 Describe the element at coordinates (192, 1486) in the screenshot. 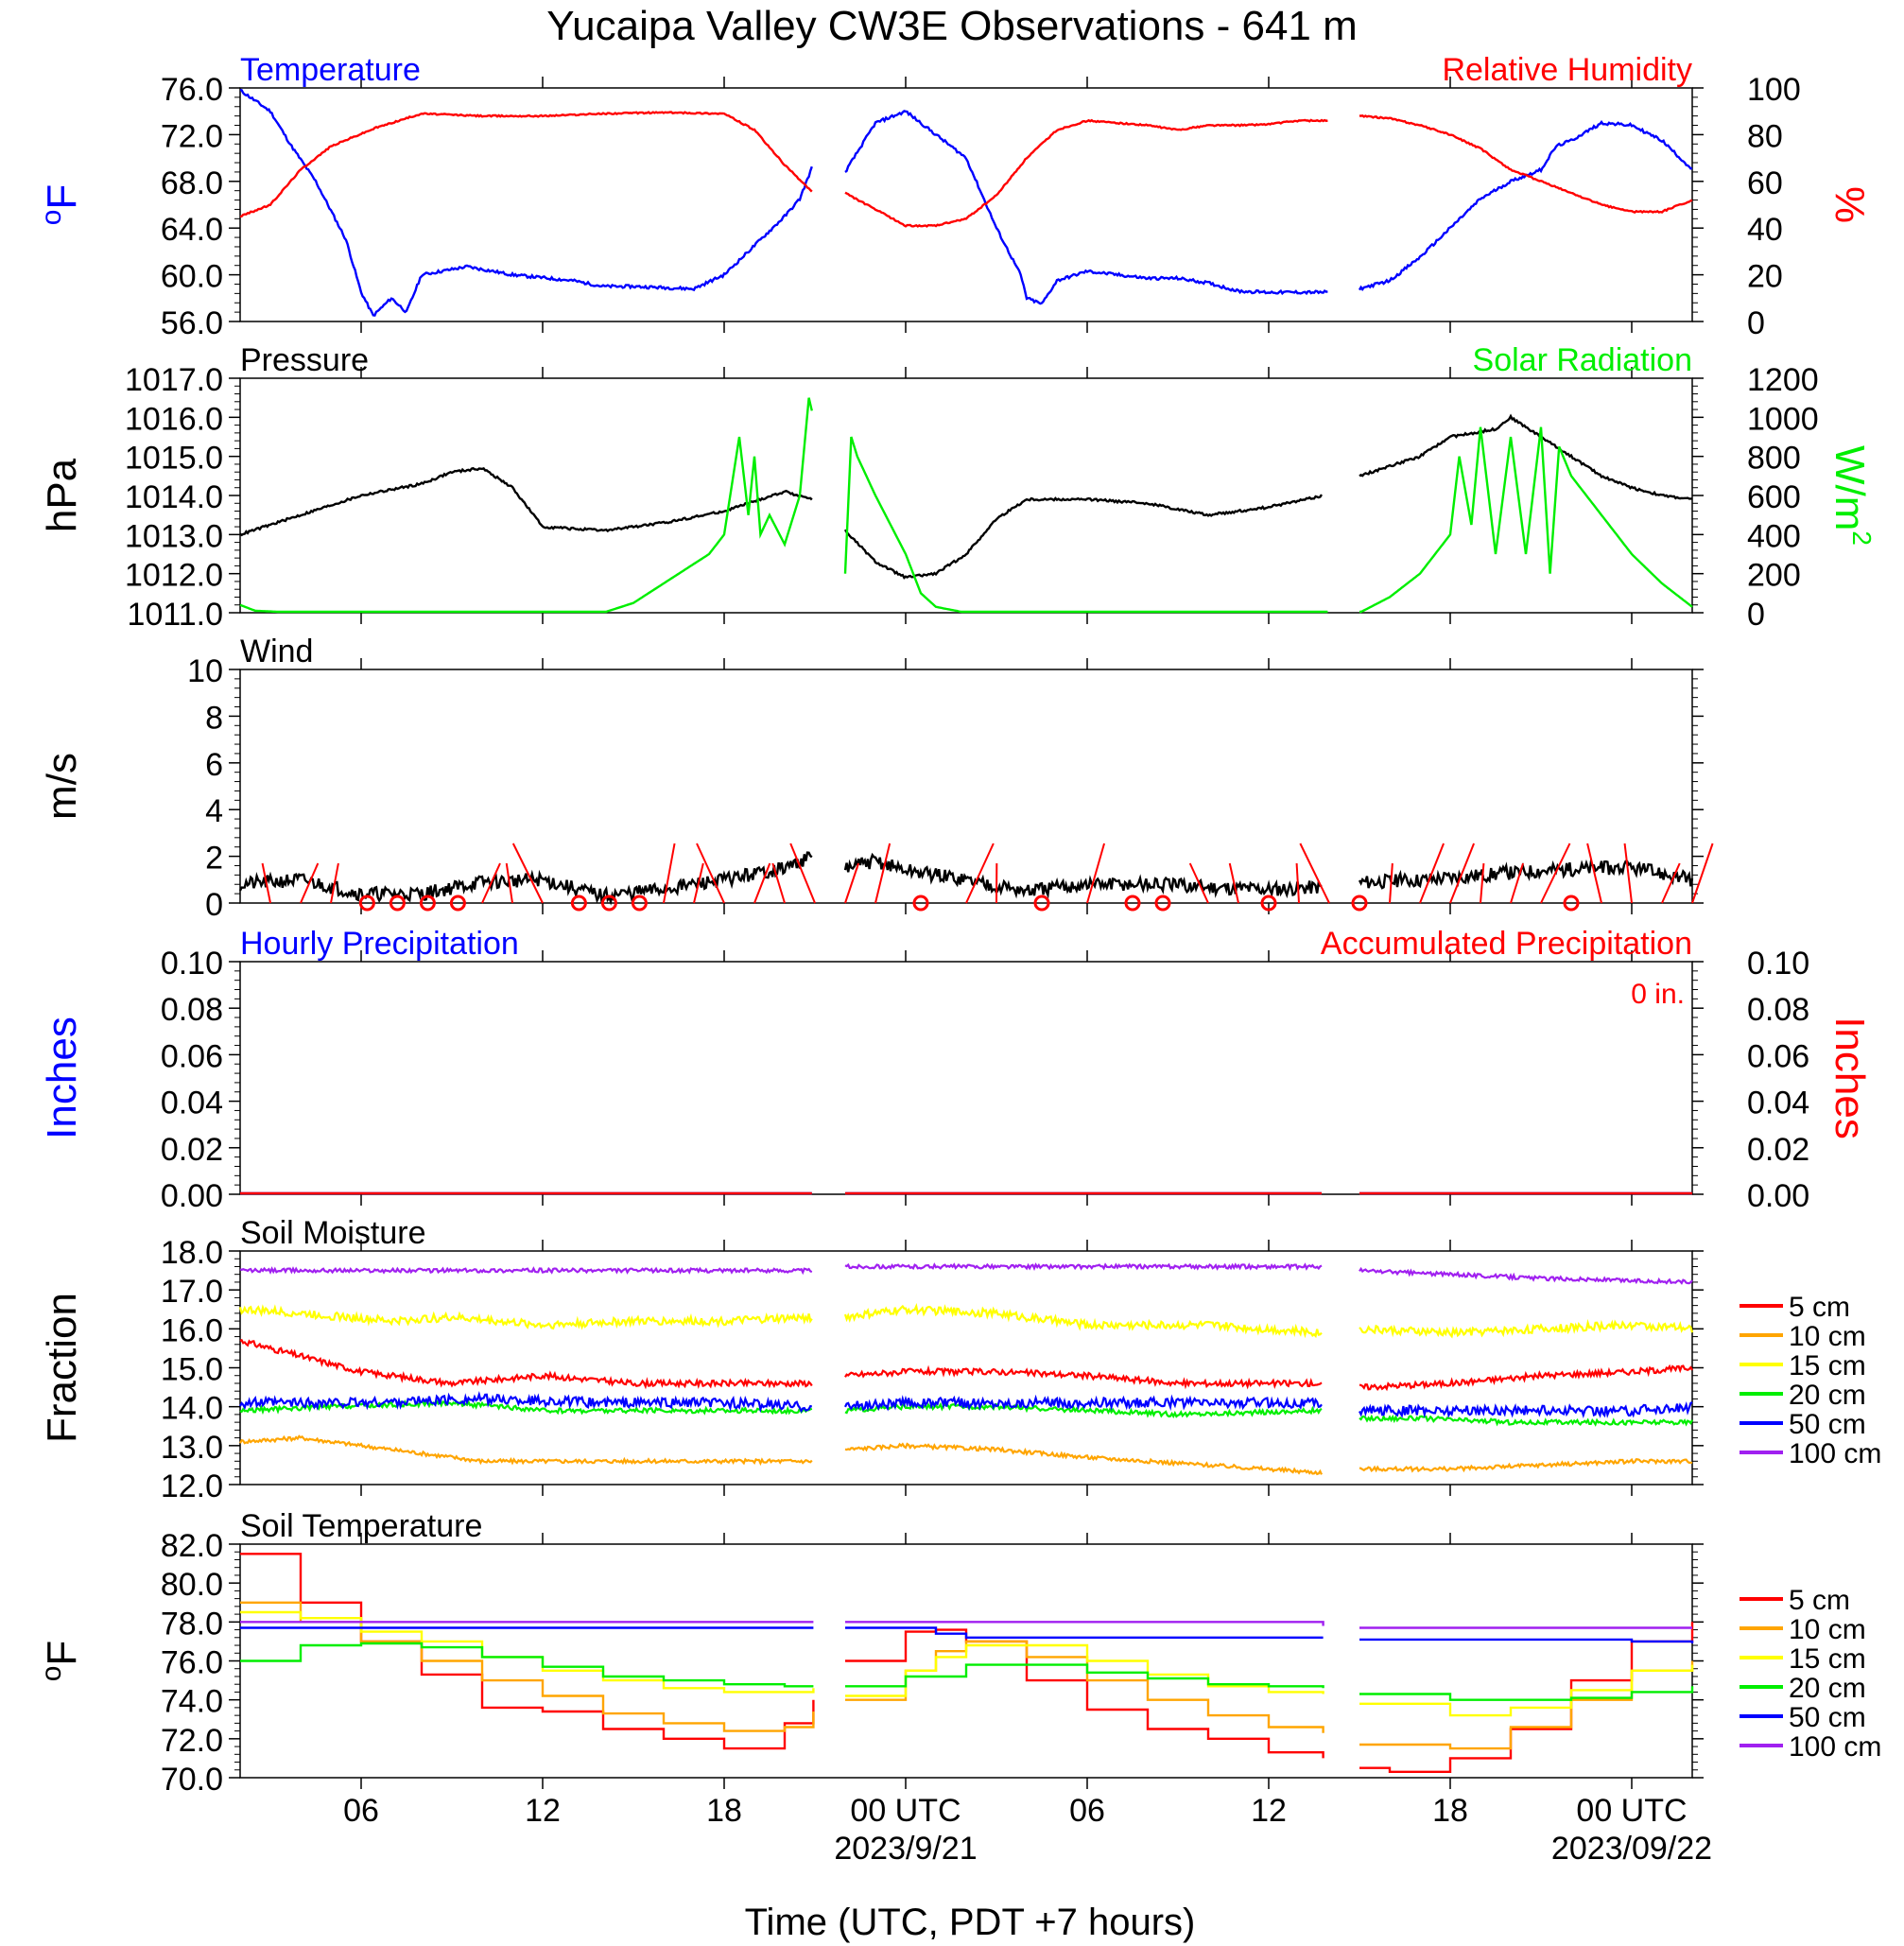

I see `y-tick-label: 12.0` at that location.